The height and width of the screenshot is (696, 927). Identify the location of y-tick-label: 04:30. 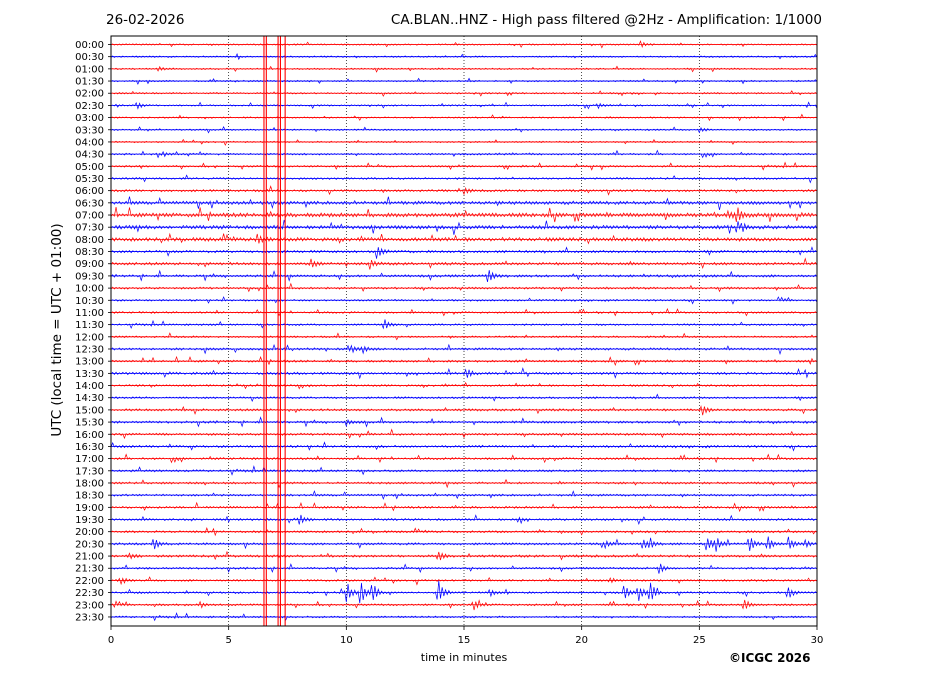
(89, 155).